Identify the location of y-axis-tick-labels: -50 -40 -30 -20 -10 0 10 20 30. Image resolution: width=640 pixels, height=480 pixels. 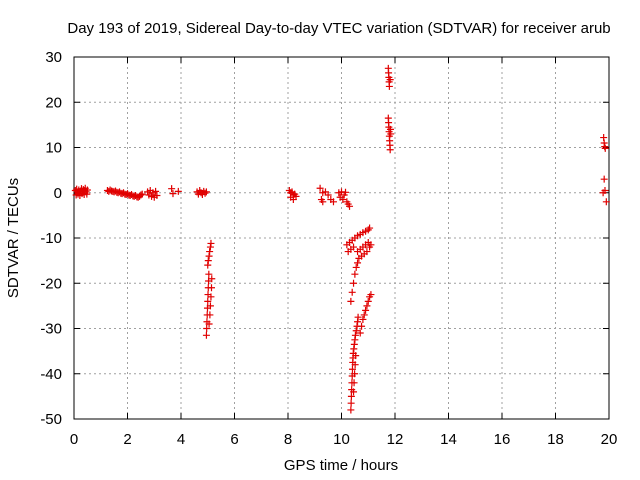
(51, 238).